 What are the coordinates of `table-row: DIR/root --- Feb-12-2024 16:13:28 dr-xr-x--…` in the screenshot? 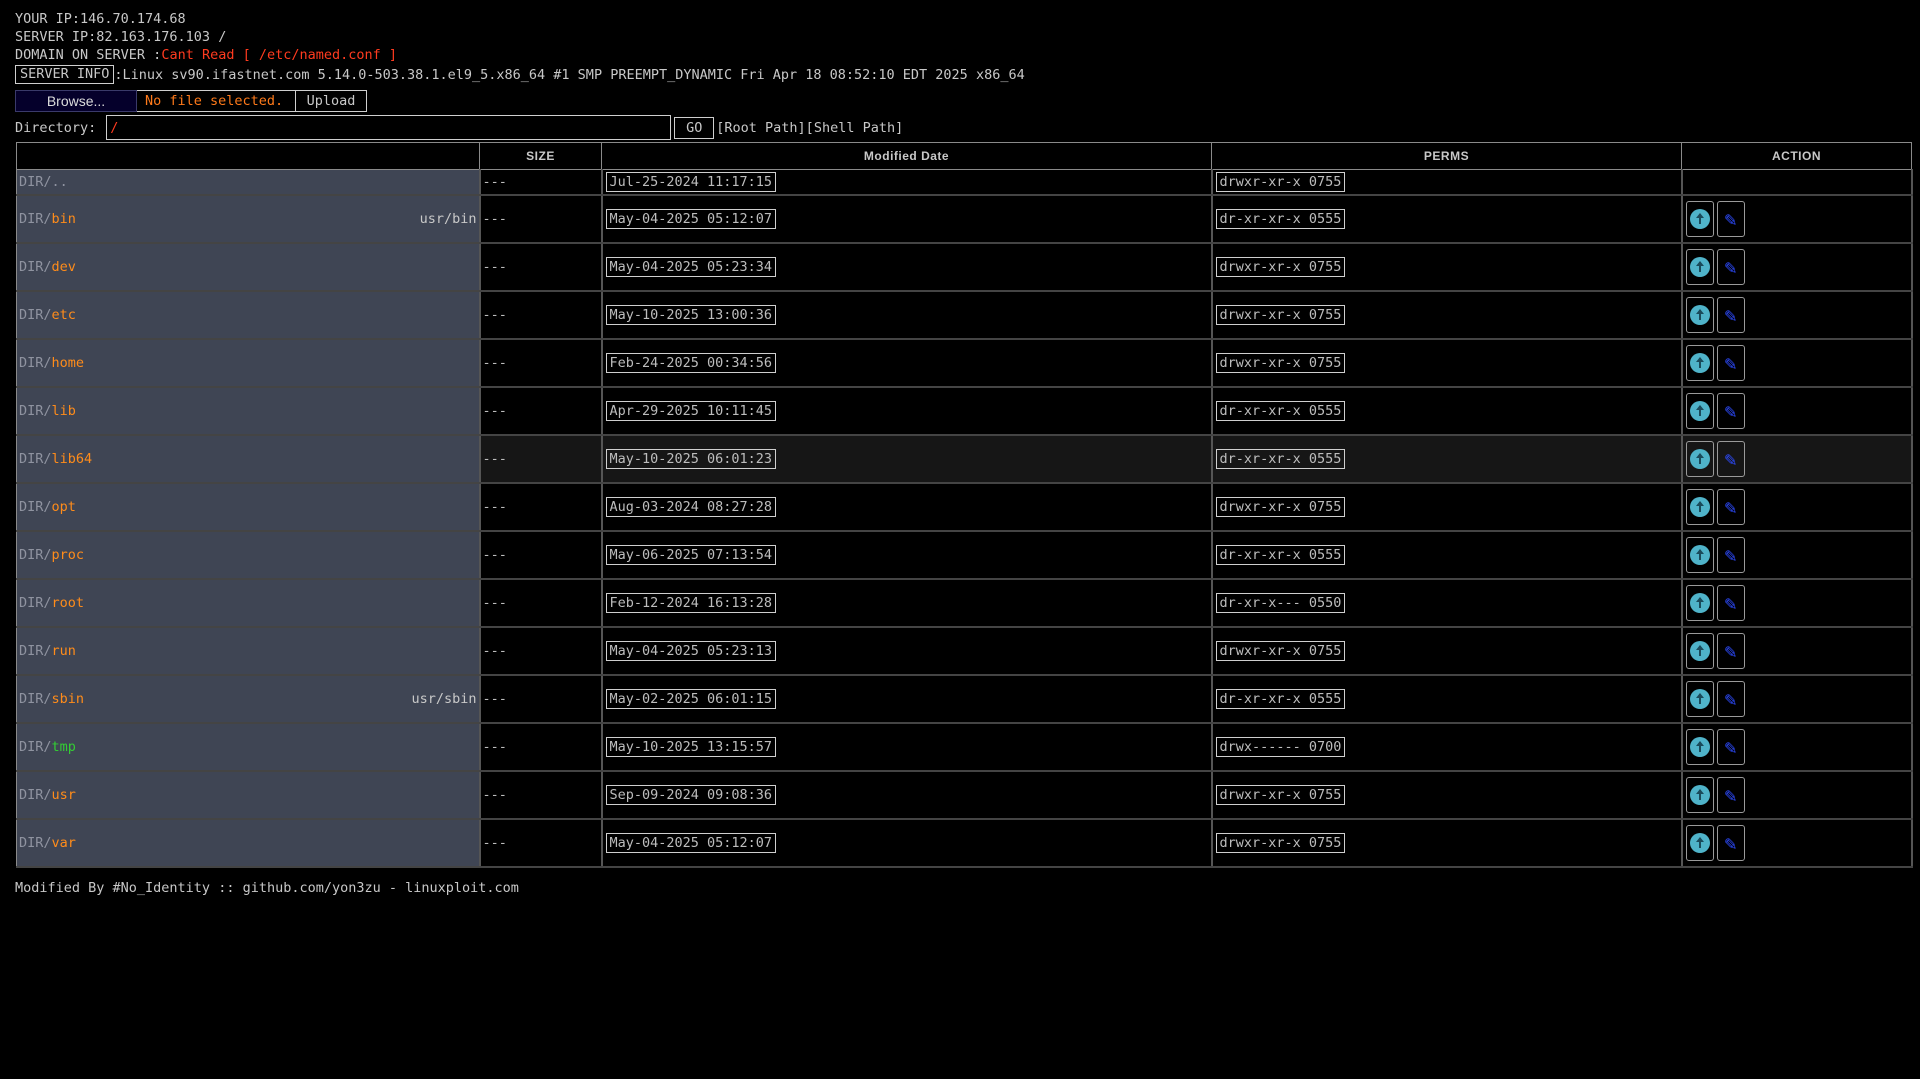 It's located at (964, 603).